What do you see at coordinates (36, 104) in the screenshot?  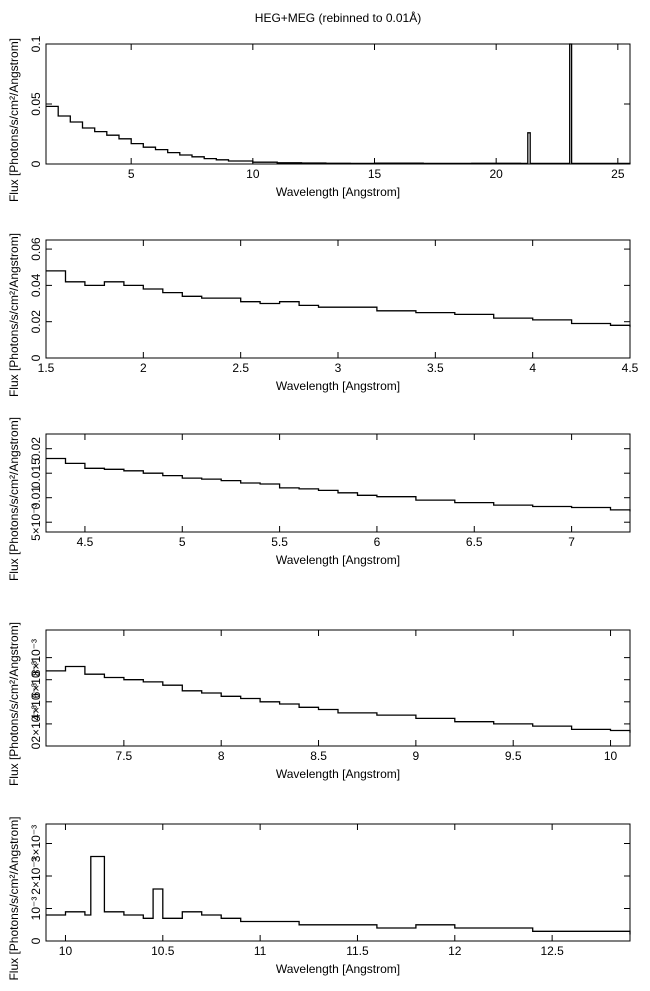 I see `y-tick-label: 0.05` at bounding box center [36, 104].